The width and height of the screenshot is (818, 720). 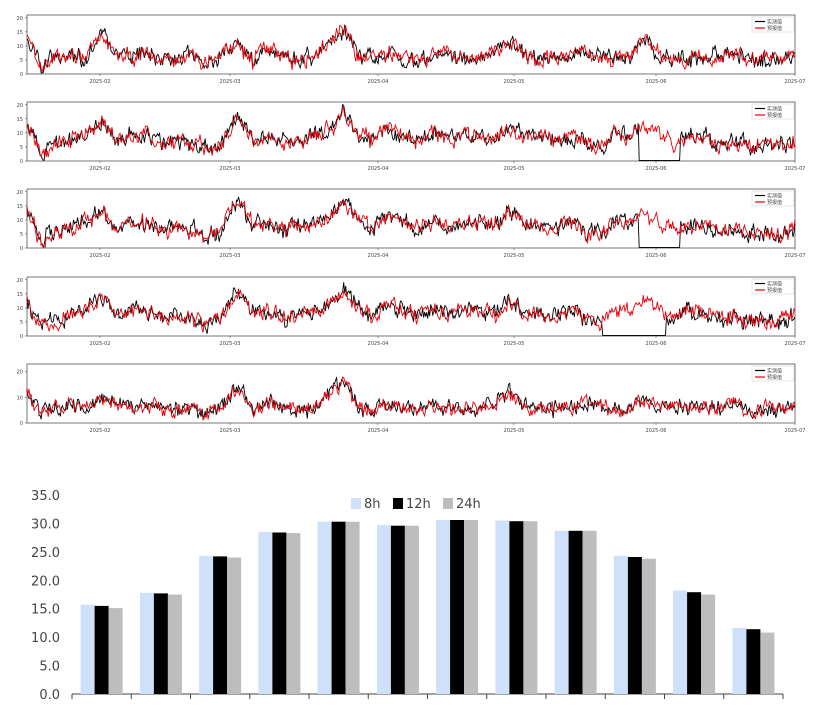 I want to click on y-tick-label: 20.0, so click(x=45, y=581).